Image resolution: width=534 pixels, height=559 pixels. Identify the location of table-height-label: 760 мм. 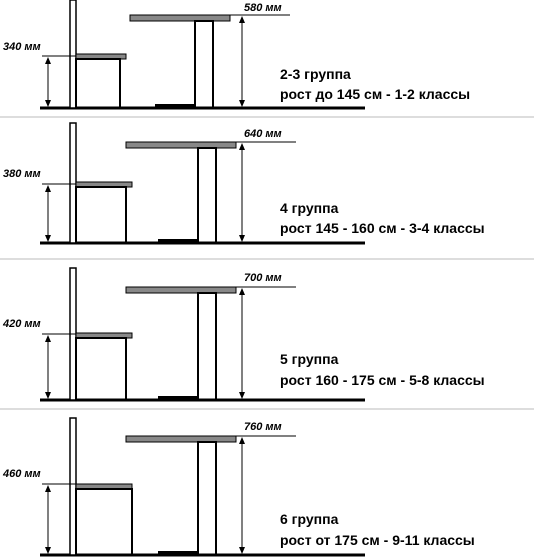
(263, 427).